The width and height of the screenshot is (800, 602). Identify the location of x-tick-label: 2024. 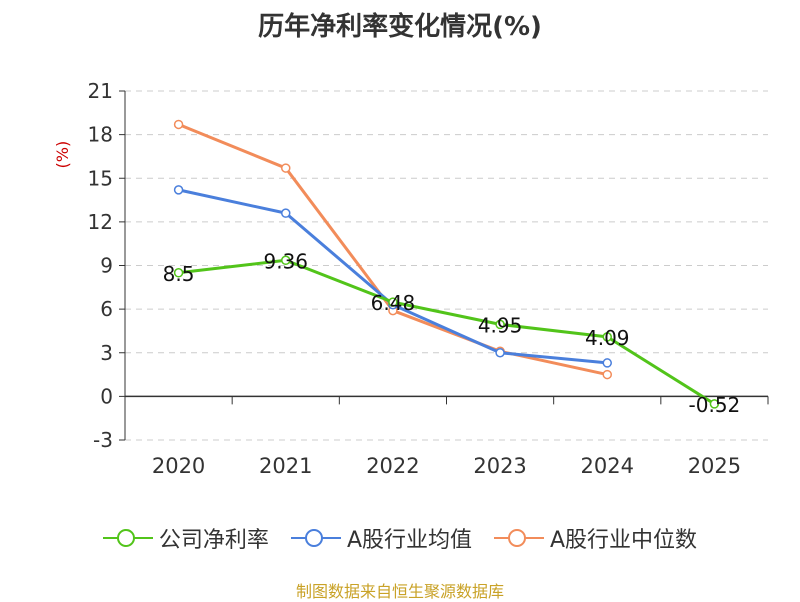
(607, 466).